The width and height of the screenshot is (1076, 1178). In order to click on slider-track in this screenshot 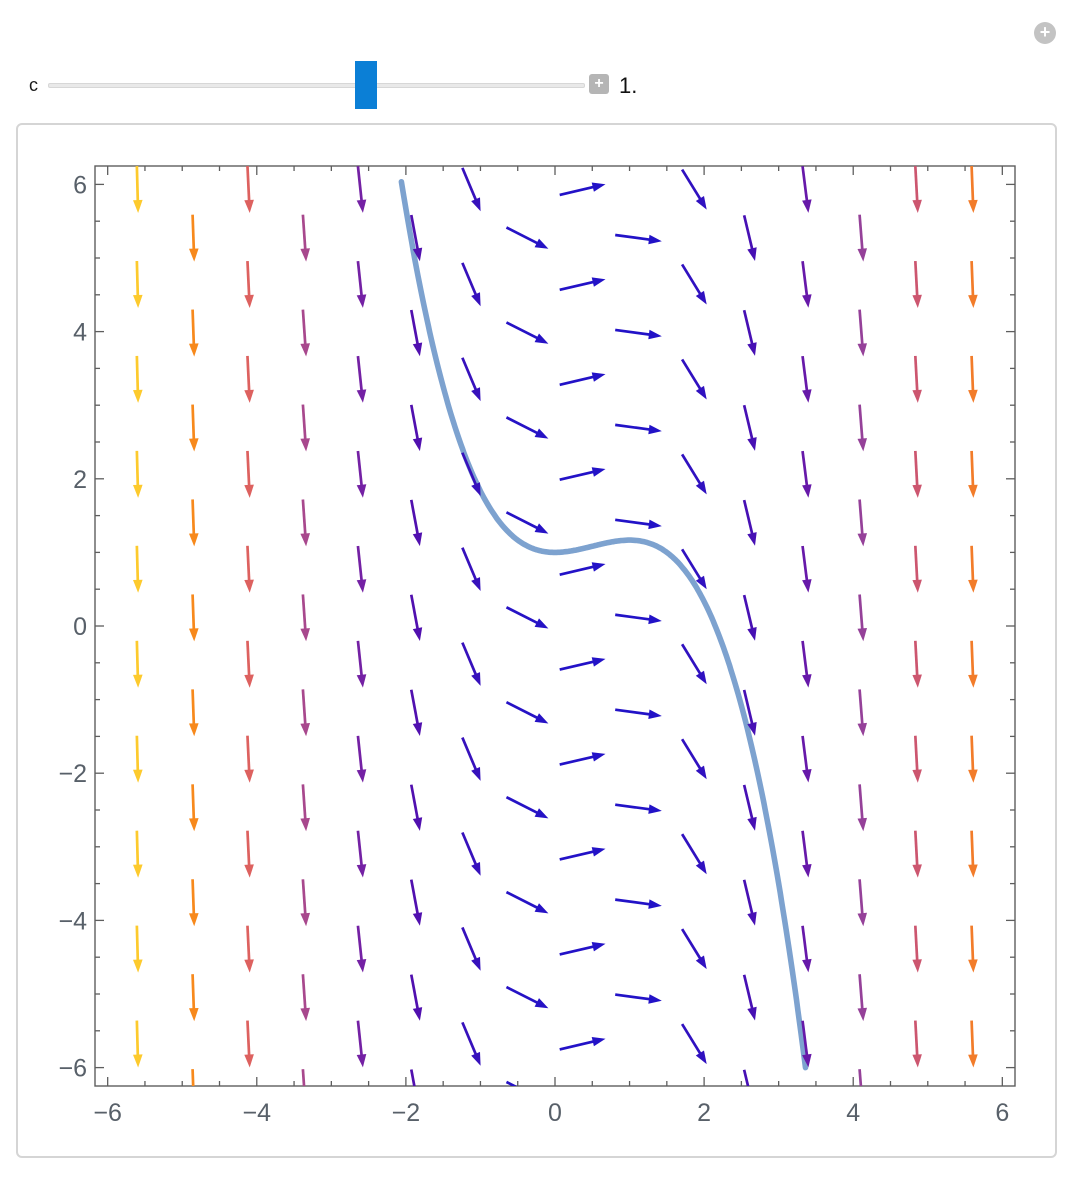, I will do `click(316, 85)`.